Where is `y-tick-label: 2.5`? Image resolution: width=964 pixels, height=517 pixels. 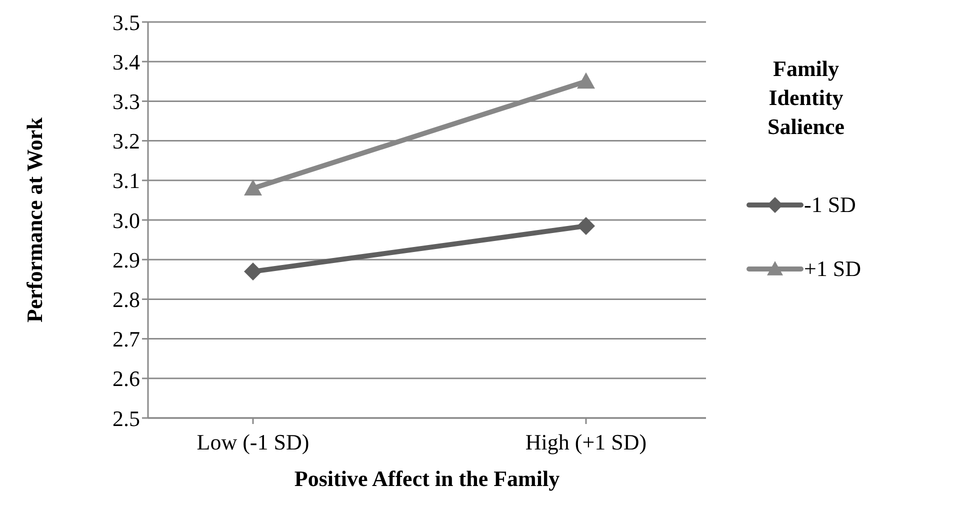
y-tick-label: 2.5 is located at coordinates (126, 418).